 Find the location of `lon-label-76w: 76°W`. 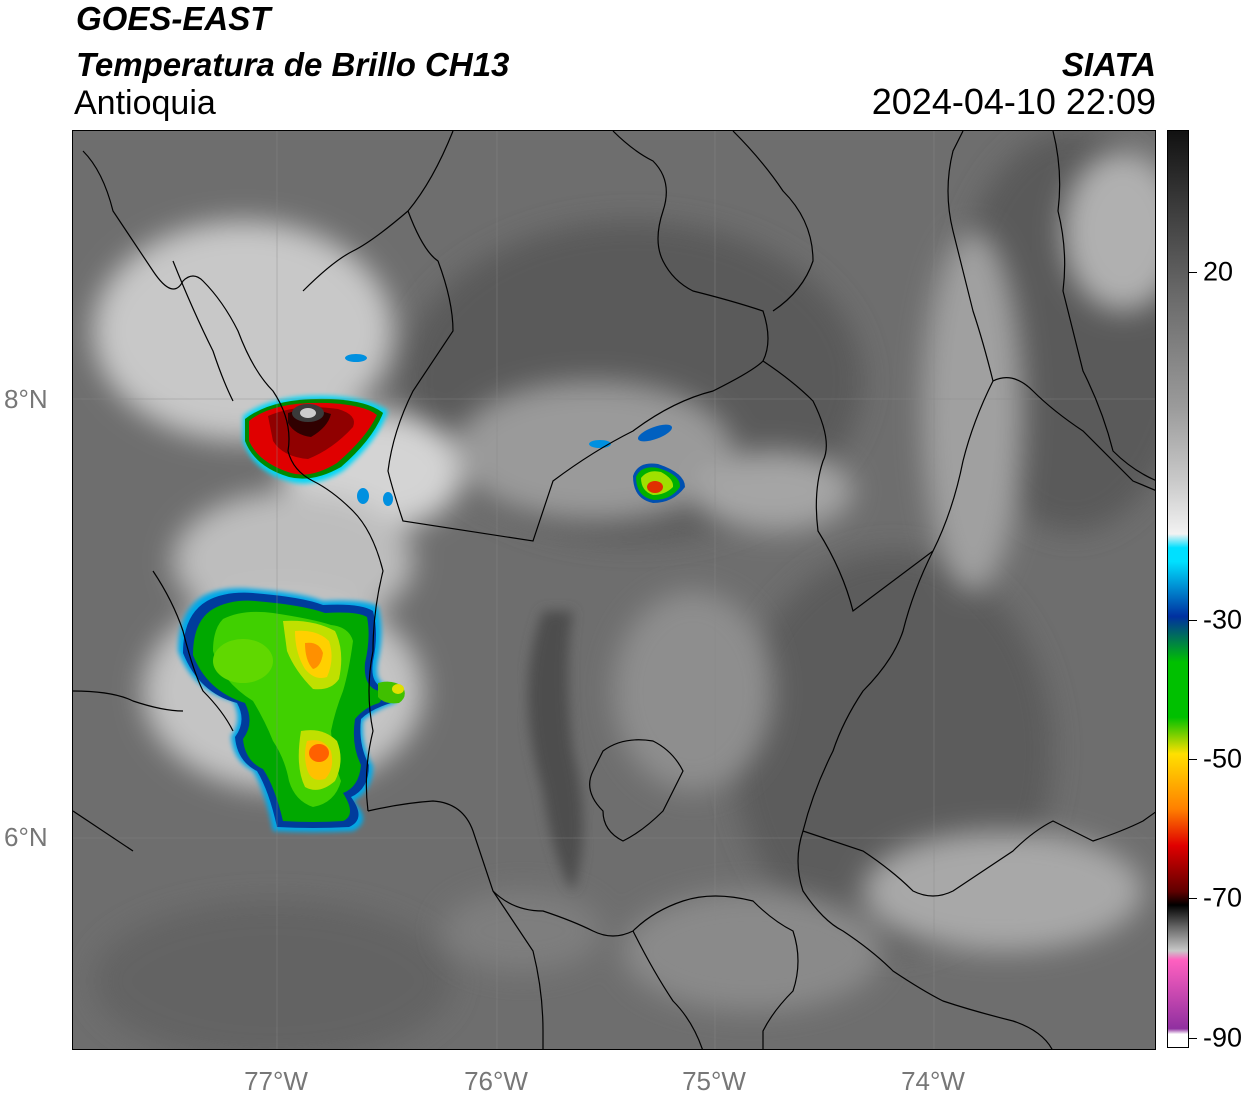

lon-label-76w: 76°W is located at coordinates (496, 1081).